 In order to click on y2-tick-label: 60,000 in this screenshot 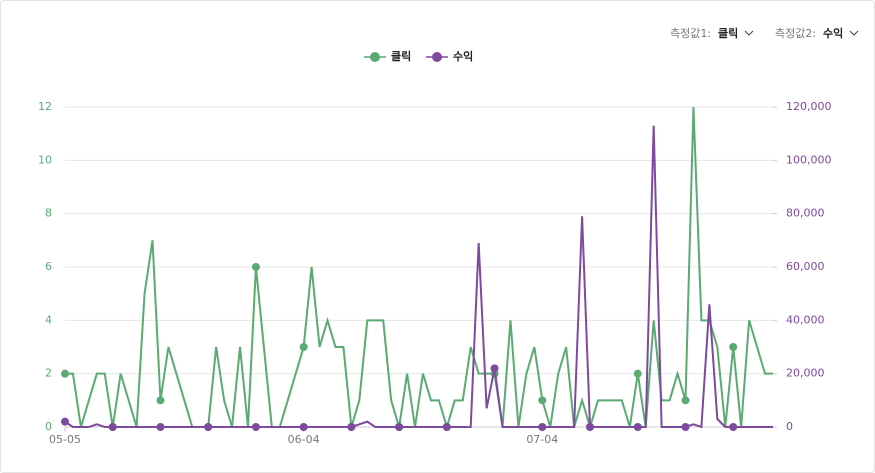, I will do `click(805, 266)`.